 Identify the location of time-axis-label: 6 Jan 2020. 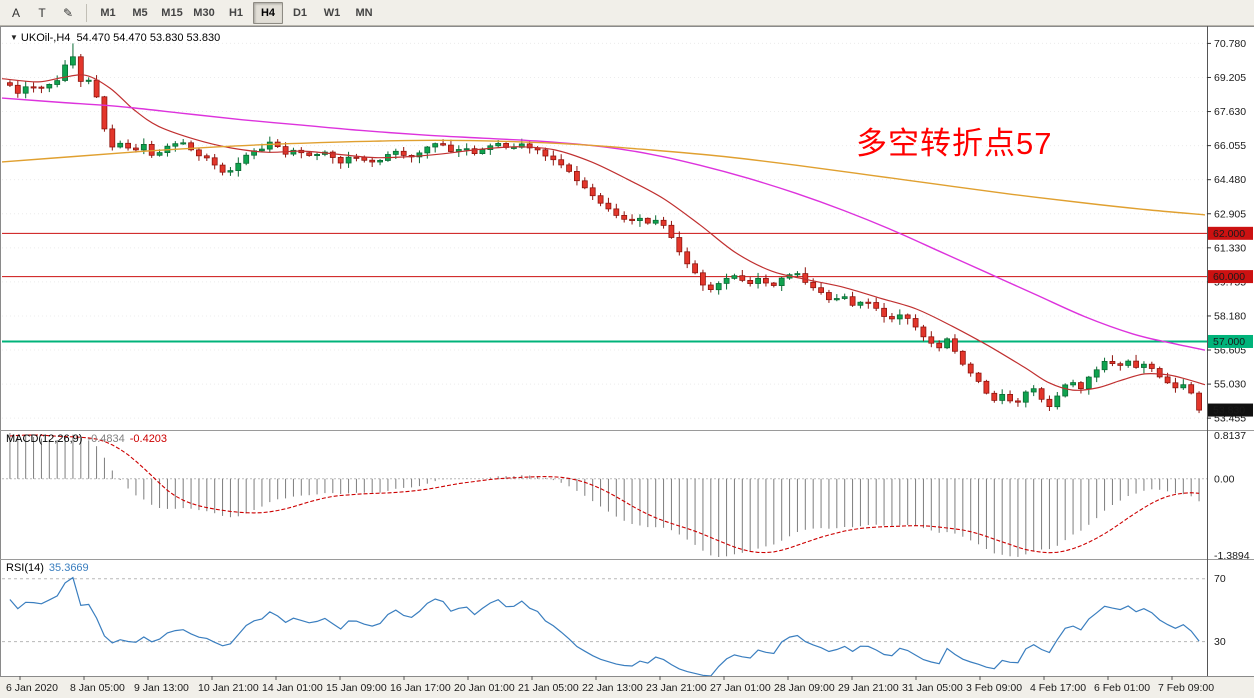
(32, 688).